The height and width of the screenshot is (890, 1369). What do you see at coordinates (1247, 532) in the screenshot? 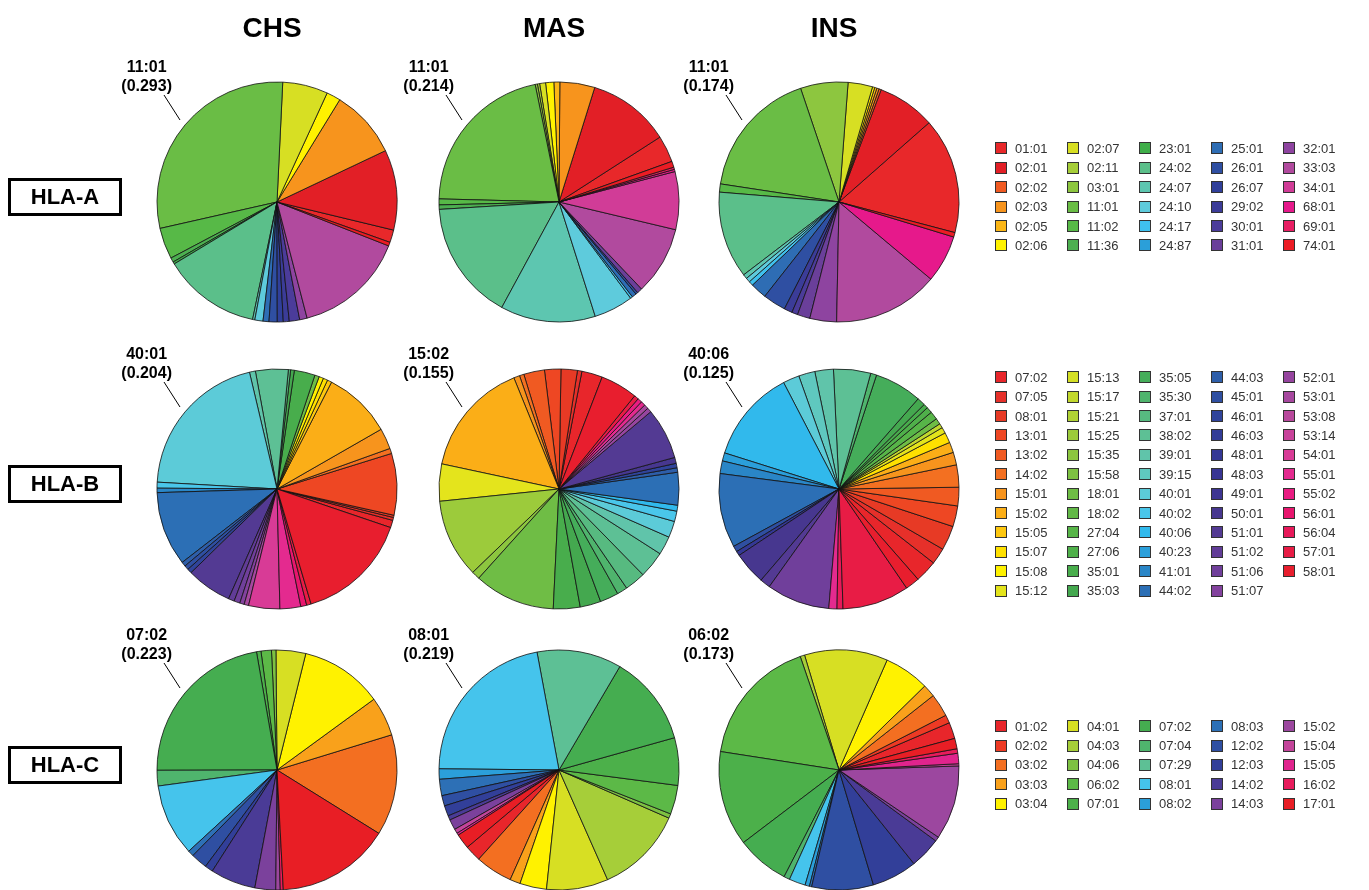
I see `legend-label: 51:01` at bounding box center [1247, 532].